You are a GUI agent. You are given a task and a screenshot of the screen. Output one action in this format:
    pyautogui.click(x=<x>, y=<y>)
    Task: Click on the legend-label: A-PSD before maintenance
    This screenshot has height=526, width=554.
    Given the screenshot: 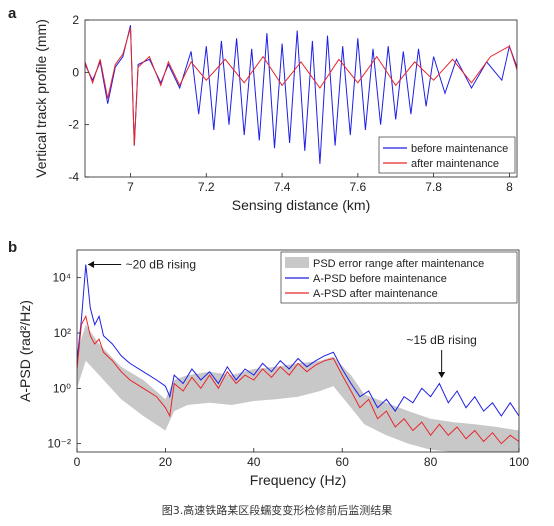 What is the action you would take?
    pyautogui.click(x=380, y=279)
    